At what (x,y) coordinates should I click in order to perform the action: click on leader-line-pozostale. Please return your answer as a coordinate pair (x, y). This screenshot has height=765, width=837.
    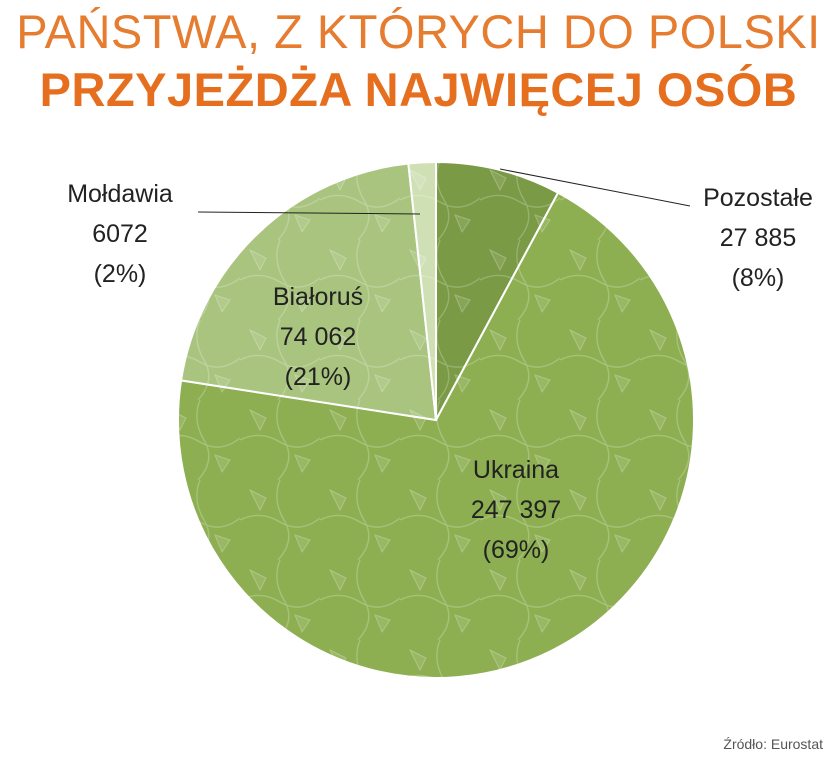
    Looking at the image, I should click on (595, 187).